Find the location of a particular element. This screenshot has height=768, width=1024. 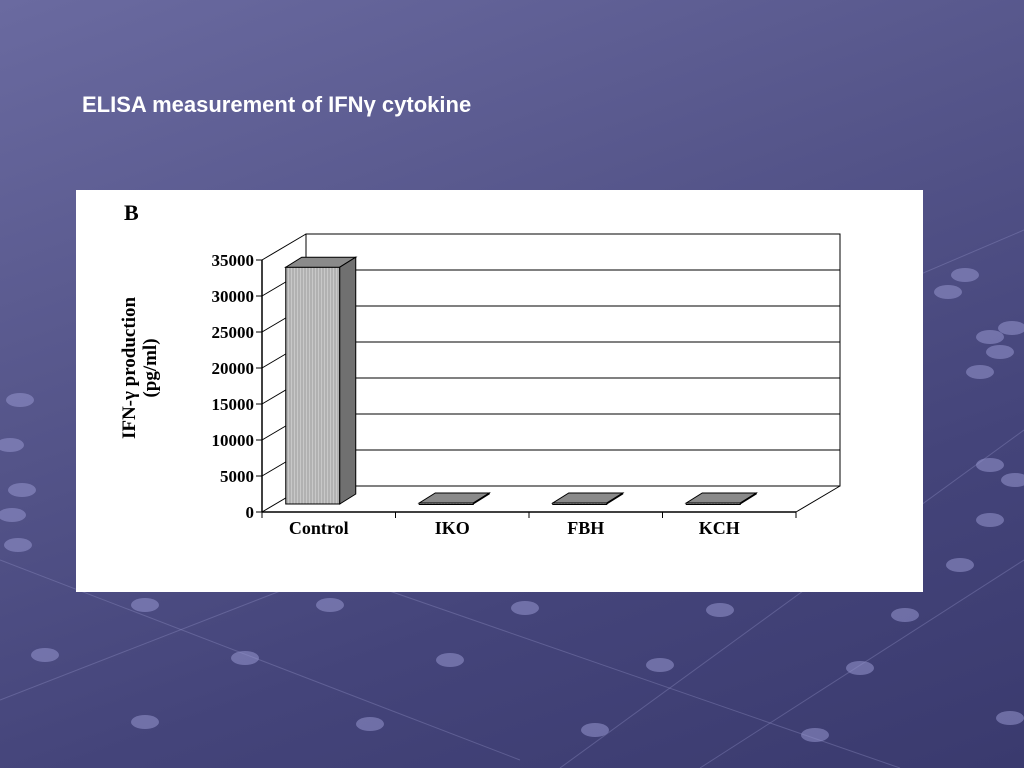

y-tick-label: 25000 is located at coordinates (233, 332).